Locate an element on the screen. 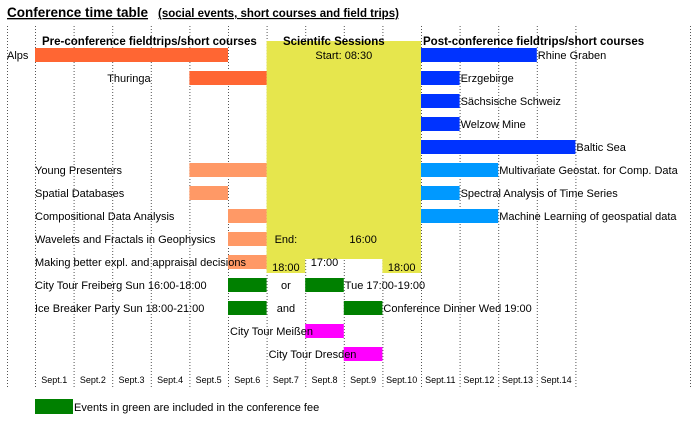  day-tick-label: Sept.7 is located at coordinates (286, 380).